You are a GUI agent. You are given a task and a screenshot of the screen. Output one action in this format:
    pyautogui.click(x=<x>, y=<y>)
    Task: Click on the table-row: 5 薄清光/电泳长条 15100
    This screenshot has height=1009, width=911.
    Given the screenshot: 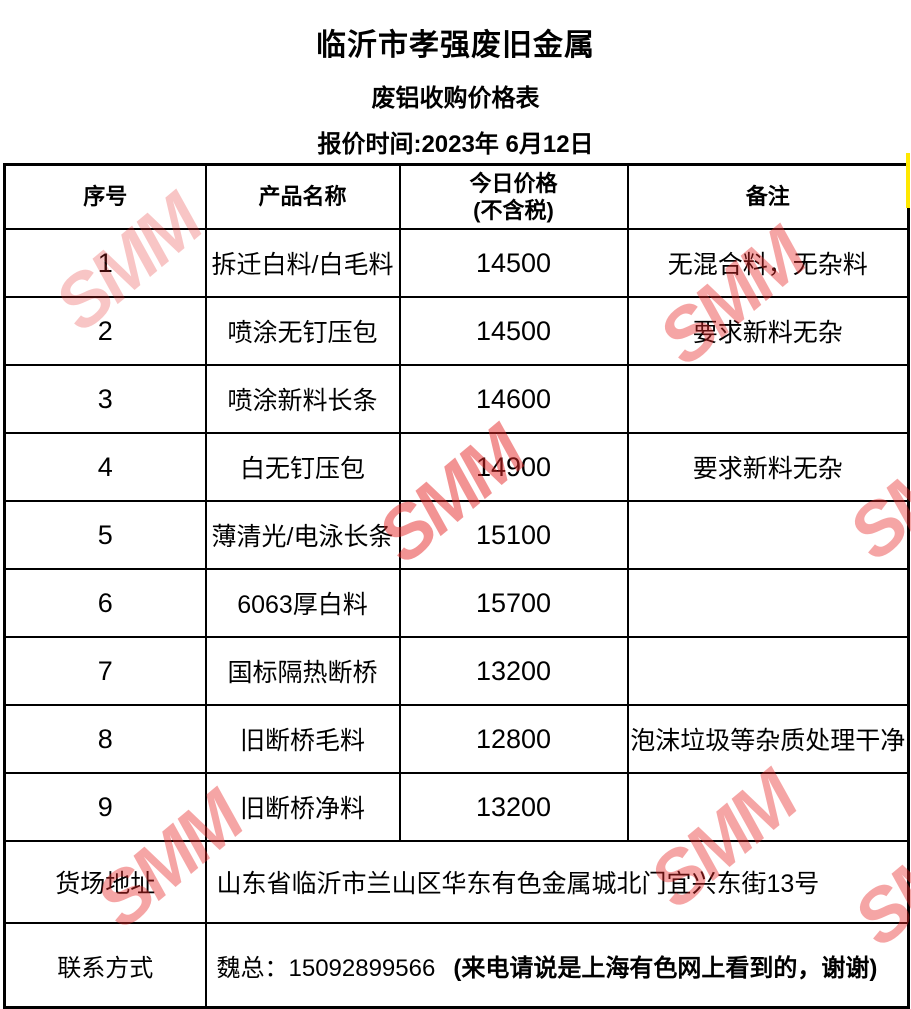 What is the action you would take?
    pyautogui.click(x=456, y=535)
    